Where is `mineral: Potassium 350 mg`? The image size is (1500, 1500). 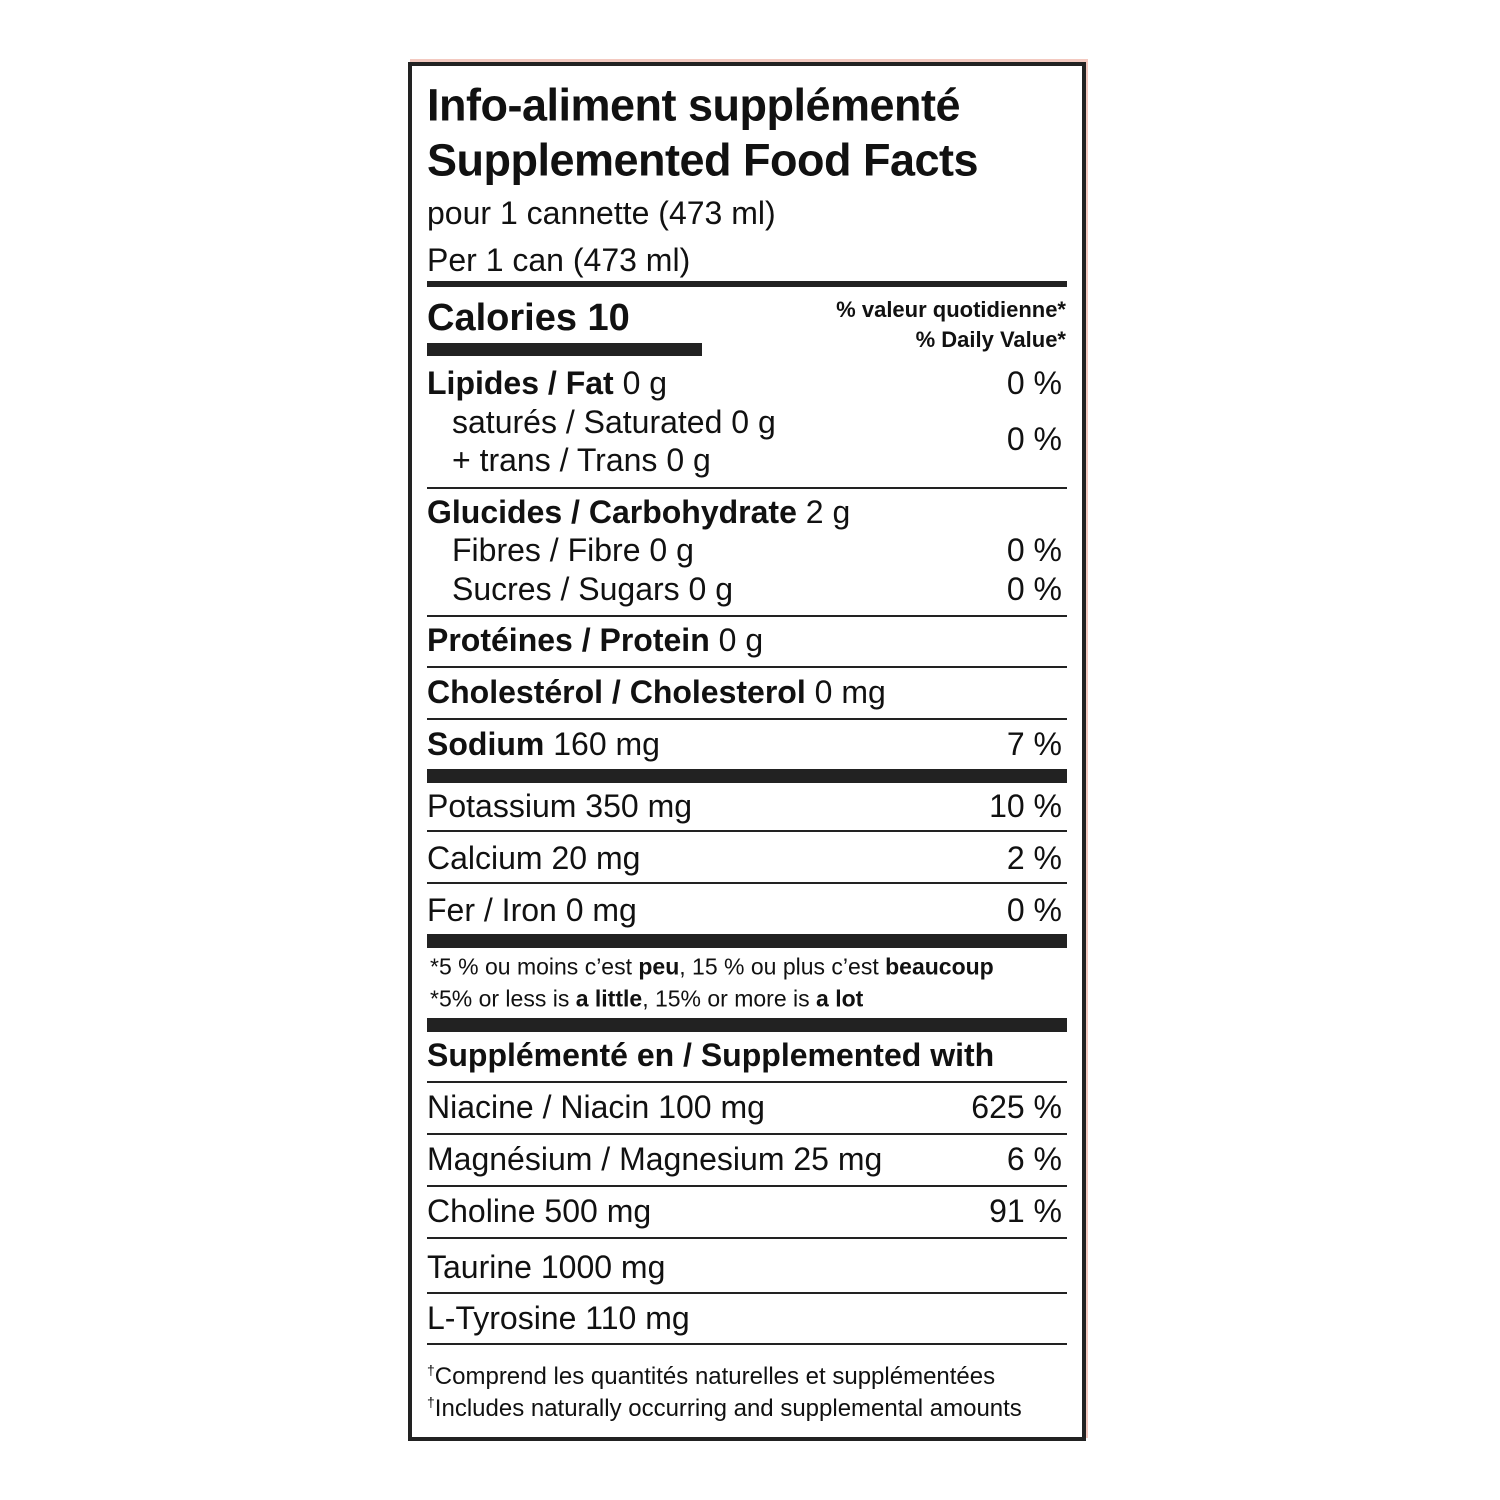
mineral: Potassium 350 mg is located at coordinates (560, 806).